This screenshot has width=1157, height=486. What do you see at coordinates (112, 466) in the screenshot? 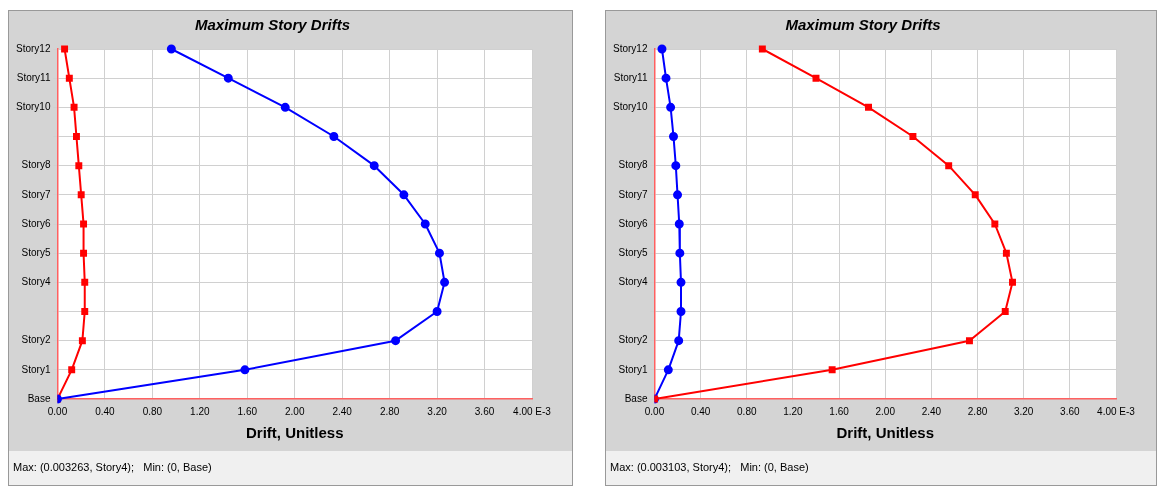
I see `text: Max: (0.003263, Story4); Min: (0, Base)` at bounding box center [112, 466].